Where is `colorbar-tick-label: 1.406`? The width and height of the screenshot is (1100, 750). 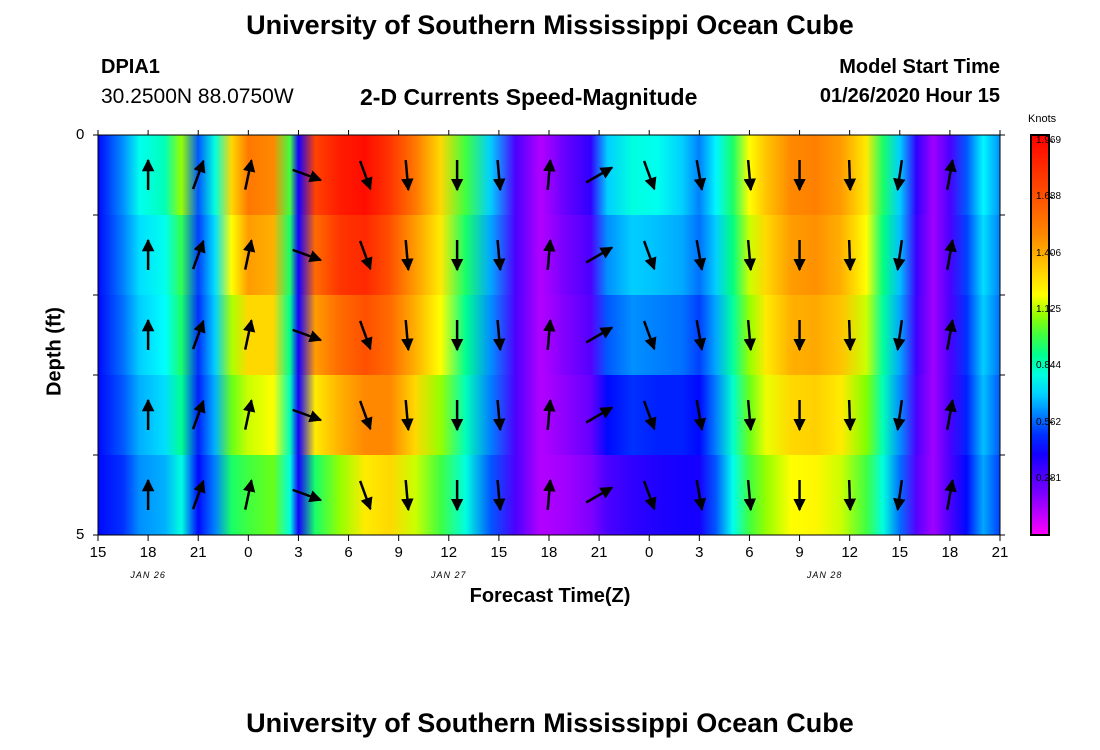 colorbar-tick-label: 1.406 is located at coordinates (1049, 253).